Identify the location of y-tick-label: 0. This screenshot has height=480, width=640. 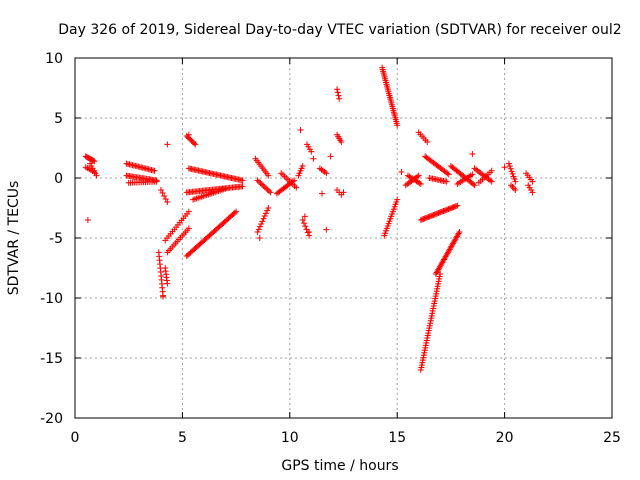
(58, 179).